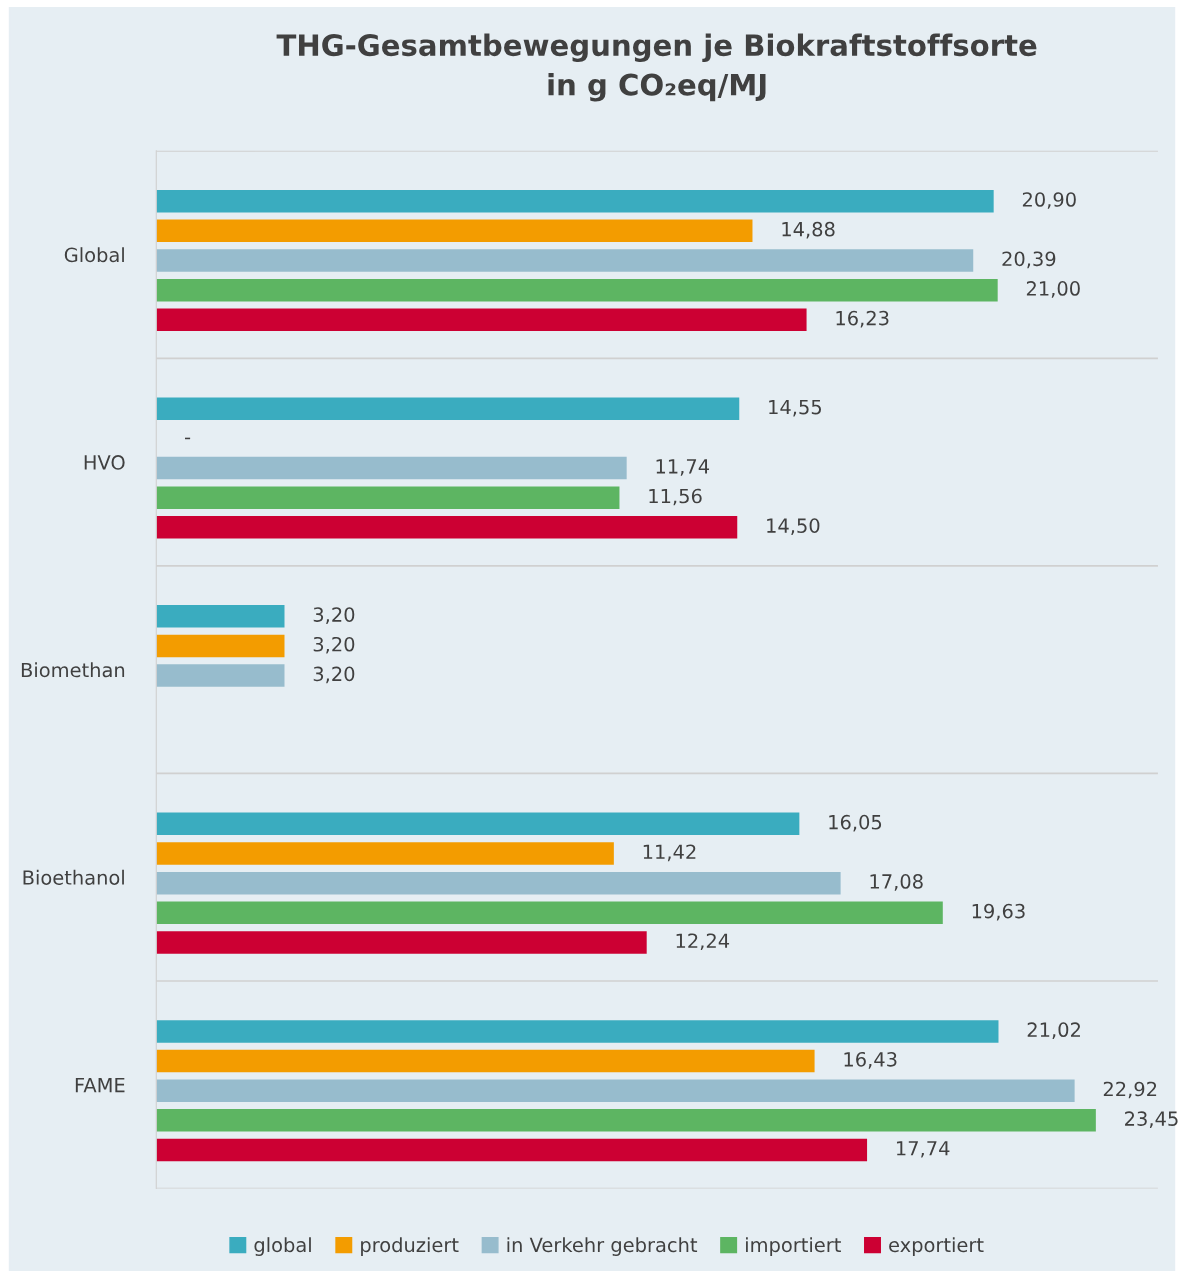  What do you see at coordinates (73, 877) in the screenshot?
I see `y-tick-label: Bioethanol` at bounding box center [73, 877].